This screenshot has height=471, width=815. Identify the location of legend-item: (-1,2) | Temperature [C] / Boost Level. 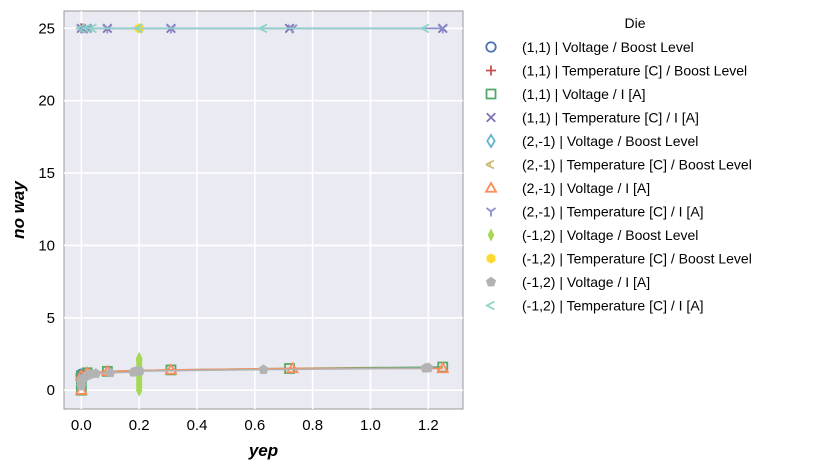
(619, 259).